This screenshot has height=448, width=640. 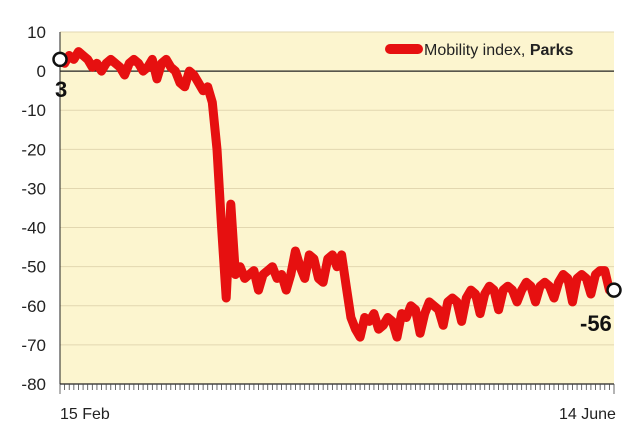 What do you see at coordinates (477, 50) in the screenshot?
I see `legend-label-main: Mobility index,` at bounding box center [477, 50].